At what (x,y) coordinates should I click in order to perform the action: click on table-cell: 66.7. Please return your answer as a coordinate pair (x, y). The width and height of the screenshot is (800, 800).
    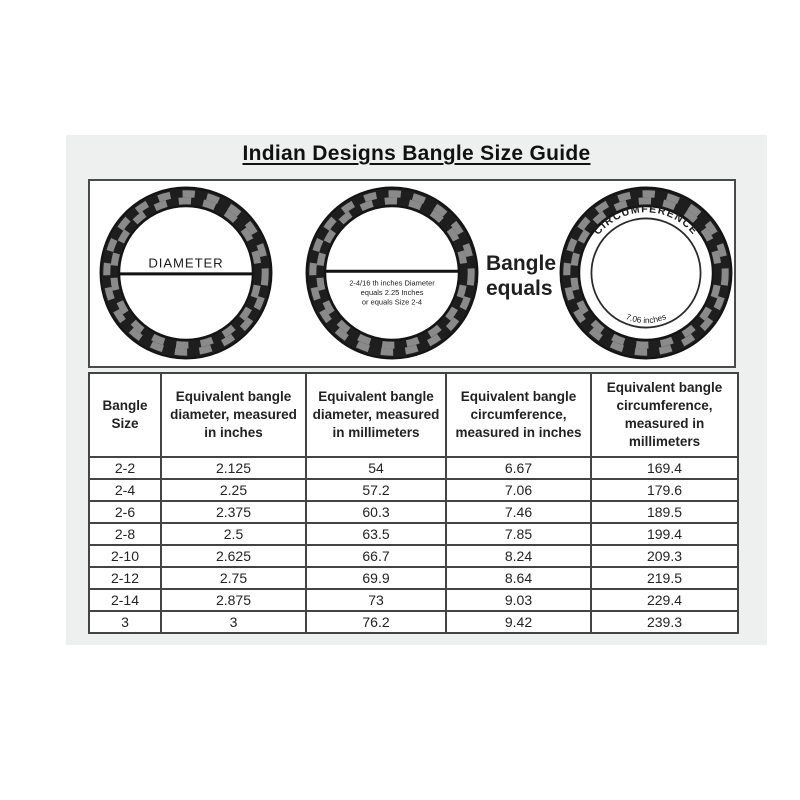
    Looking at the image, I should click on (376, 556).